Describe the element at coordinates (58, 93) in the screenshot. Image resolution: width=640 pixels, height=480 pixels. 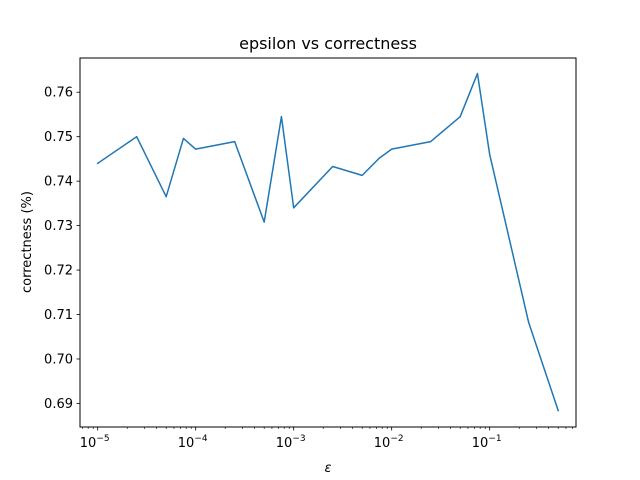
I see `y-tick-label: 0.76` at that location.